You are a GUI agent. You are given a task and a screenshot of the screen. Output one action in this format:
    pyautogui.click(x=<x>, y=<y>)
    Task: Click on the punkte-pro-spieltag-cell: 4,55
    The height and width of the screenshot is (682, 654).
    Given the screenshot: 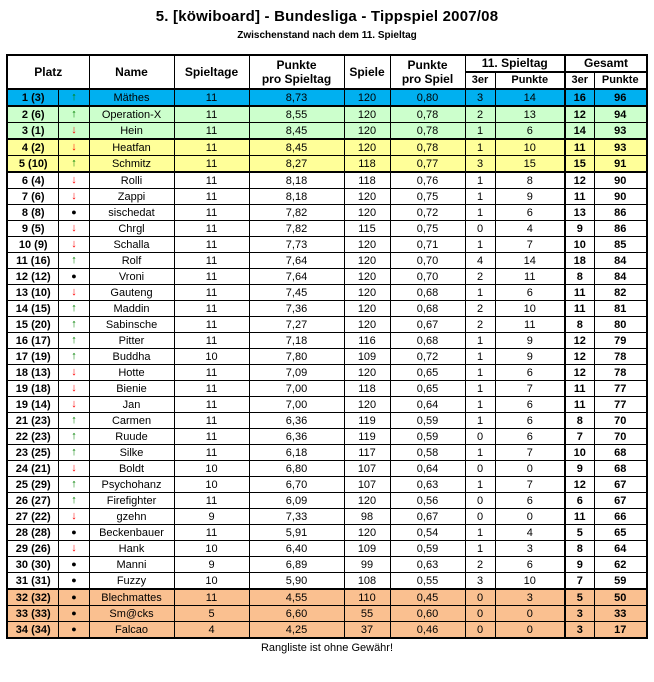 What is the action you would take?
    pyautogui.click(x=296, y=597)
    